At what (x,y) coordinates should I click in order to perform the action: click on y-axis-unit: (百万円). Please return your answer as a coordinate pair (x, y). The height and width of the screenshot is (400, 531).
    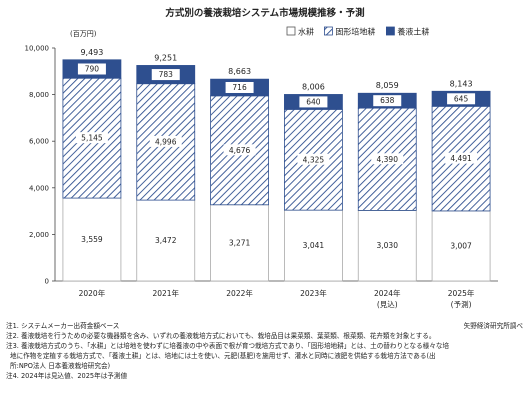
    Looking at the image, I should click on (83, 34).